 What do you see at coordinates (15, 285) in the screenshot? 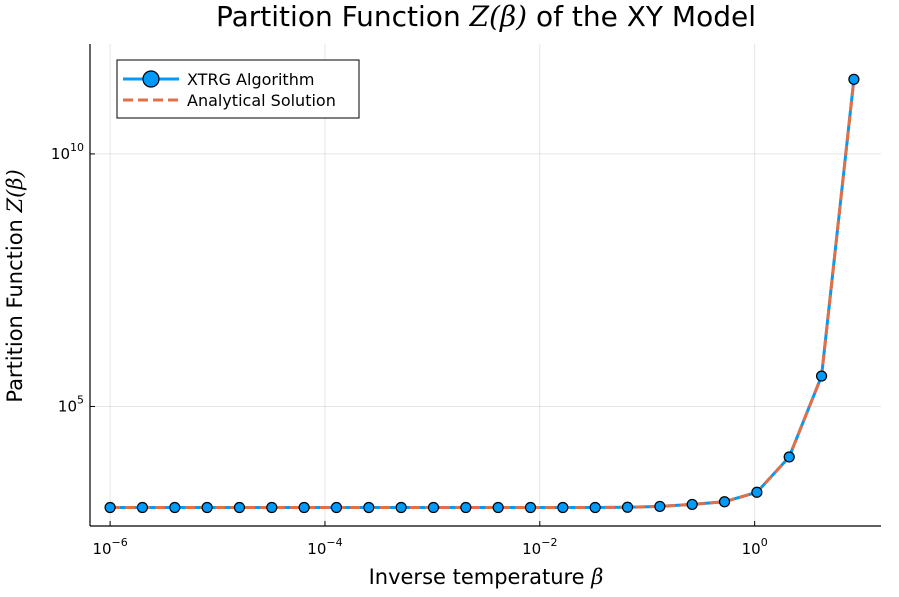
I see `y-axis-title: Partition Function Z(β)` at bounding box center [15, 285].